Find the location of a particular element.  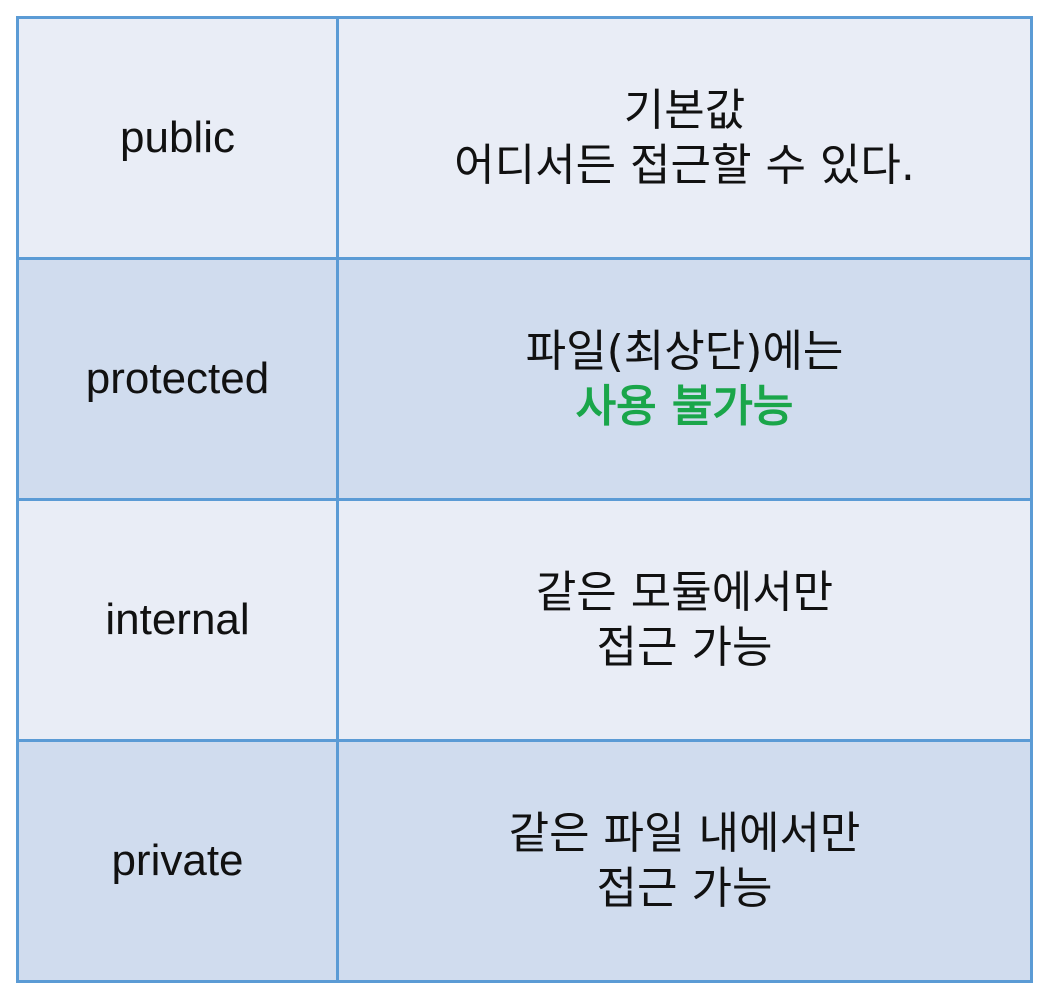

description-protected: 파일(최상단)에는 사용 불가능 is located at coordinates (684, 379).